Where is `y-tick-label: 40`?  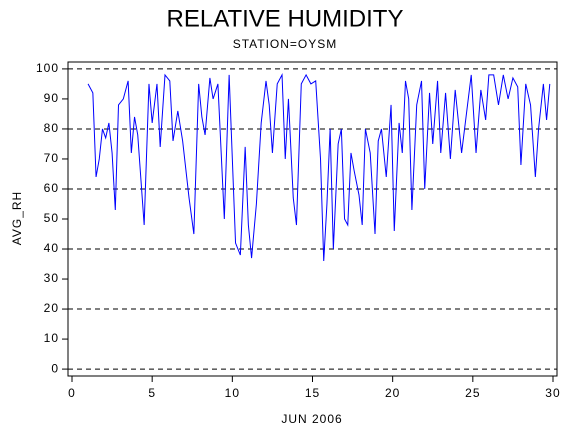 y-tick-label: 40 is located at coordinates (51, 248).